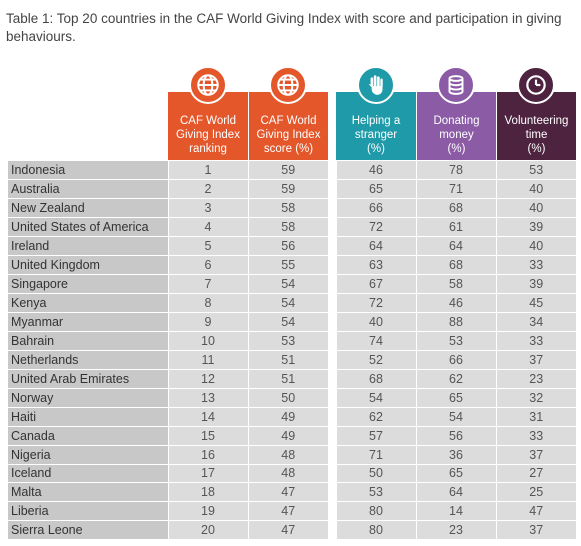  I want to click on volunteering-cell: 23, so click(535, 379).